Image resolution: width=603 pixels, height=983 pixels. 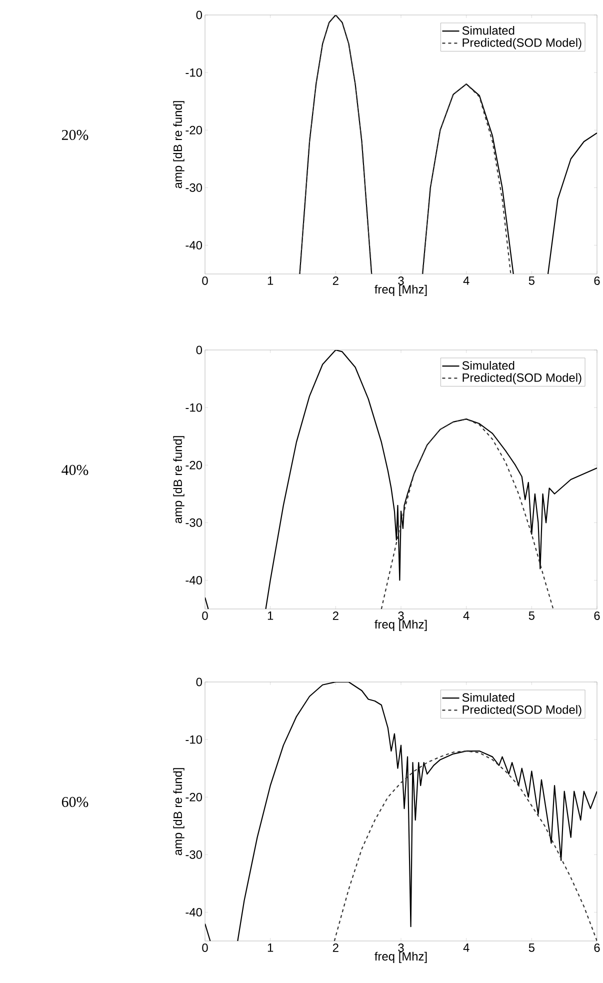 What do you see at coordinates (75, 470) in the screenshot?
I see `text: 40%` at bounding box center [75, 470].